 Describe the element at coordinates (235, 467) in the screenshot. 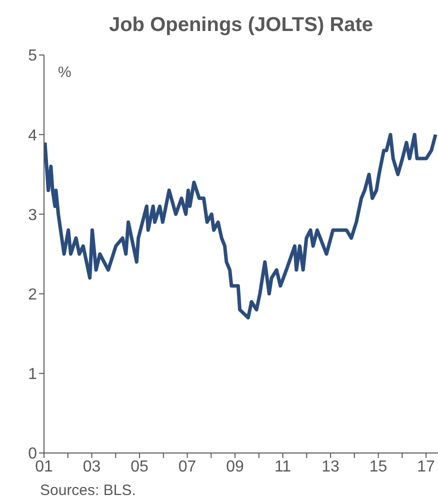

I see `x-tick-label: 09` at that location.